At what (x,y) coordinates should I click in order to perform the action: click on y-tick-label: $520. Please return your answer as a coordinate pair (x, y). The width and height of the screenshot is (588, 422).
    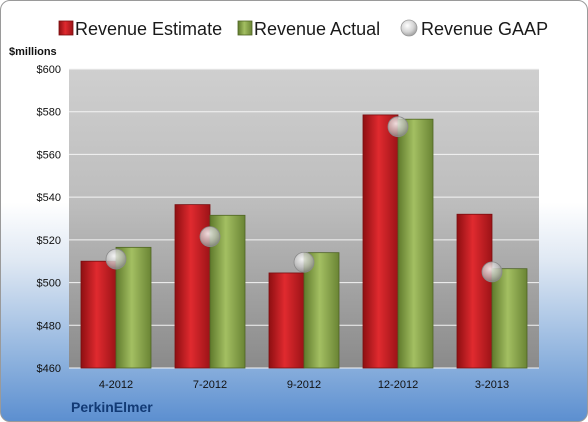
    Looking at the image, I should click on (49, 241).